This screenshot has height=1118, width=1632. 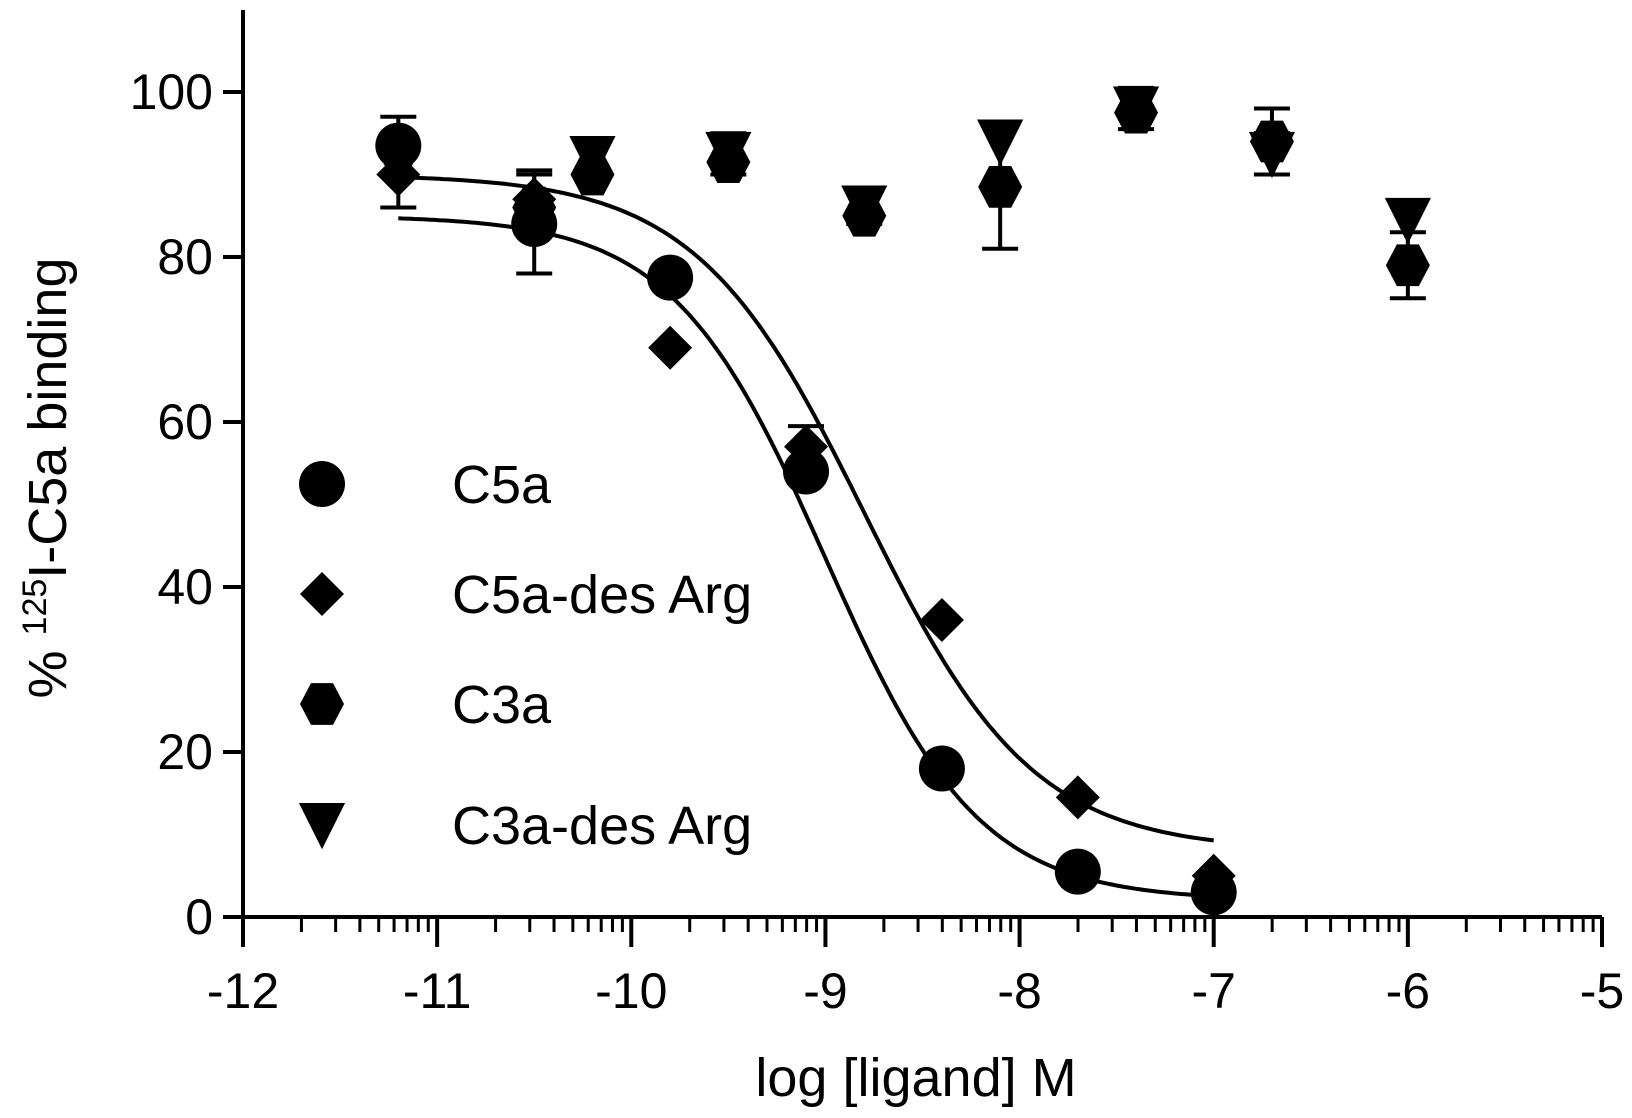 What do you see at coordinates (185, 587) in the screenshot?
I see `y-tick-label: 40` at bounding box center [185, 587].